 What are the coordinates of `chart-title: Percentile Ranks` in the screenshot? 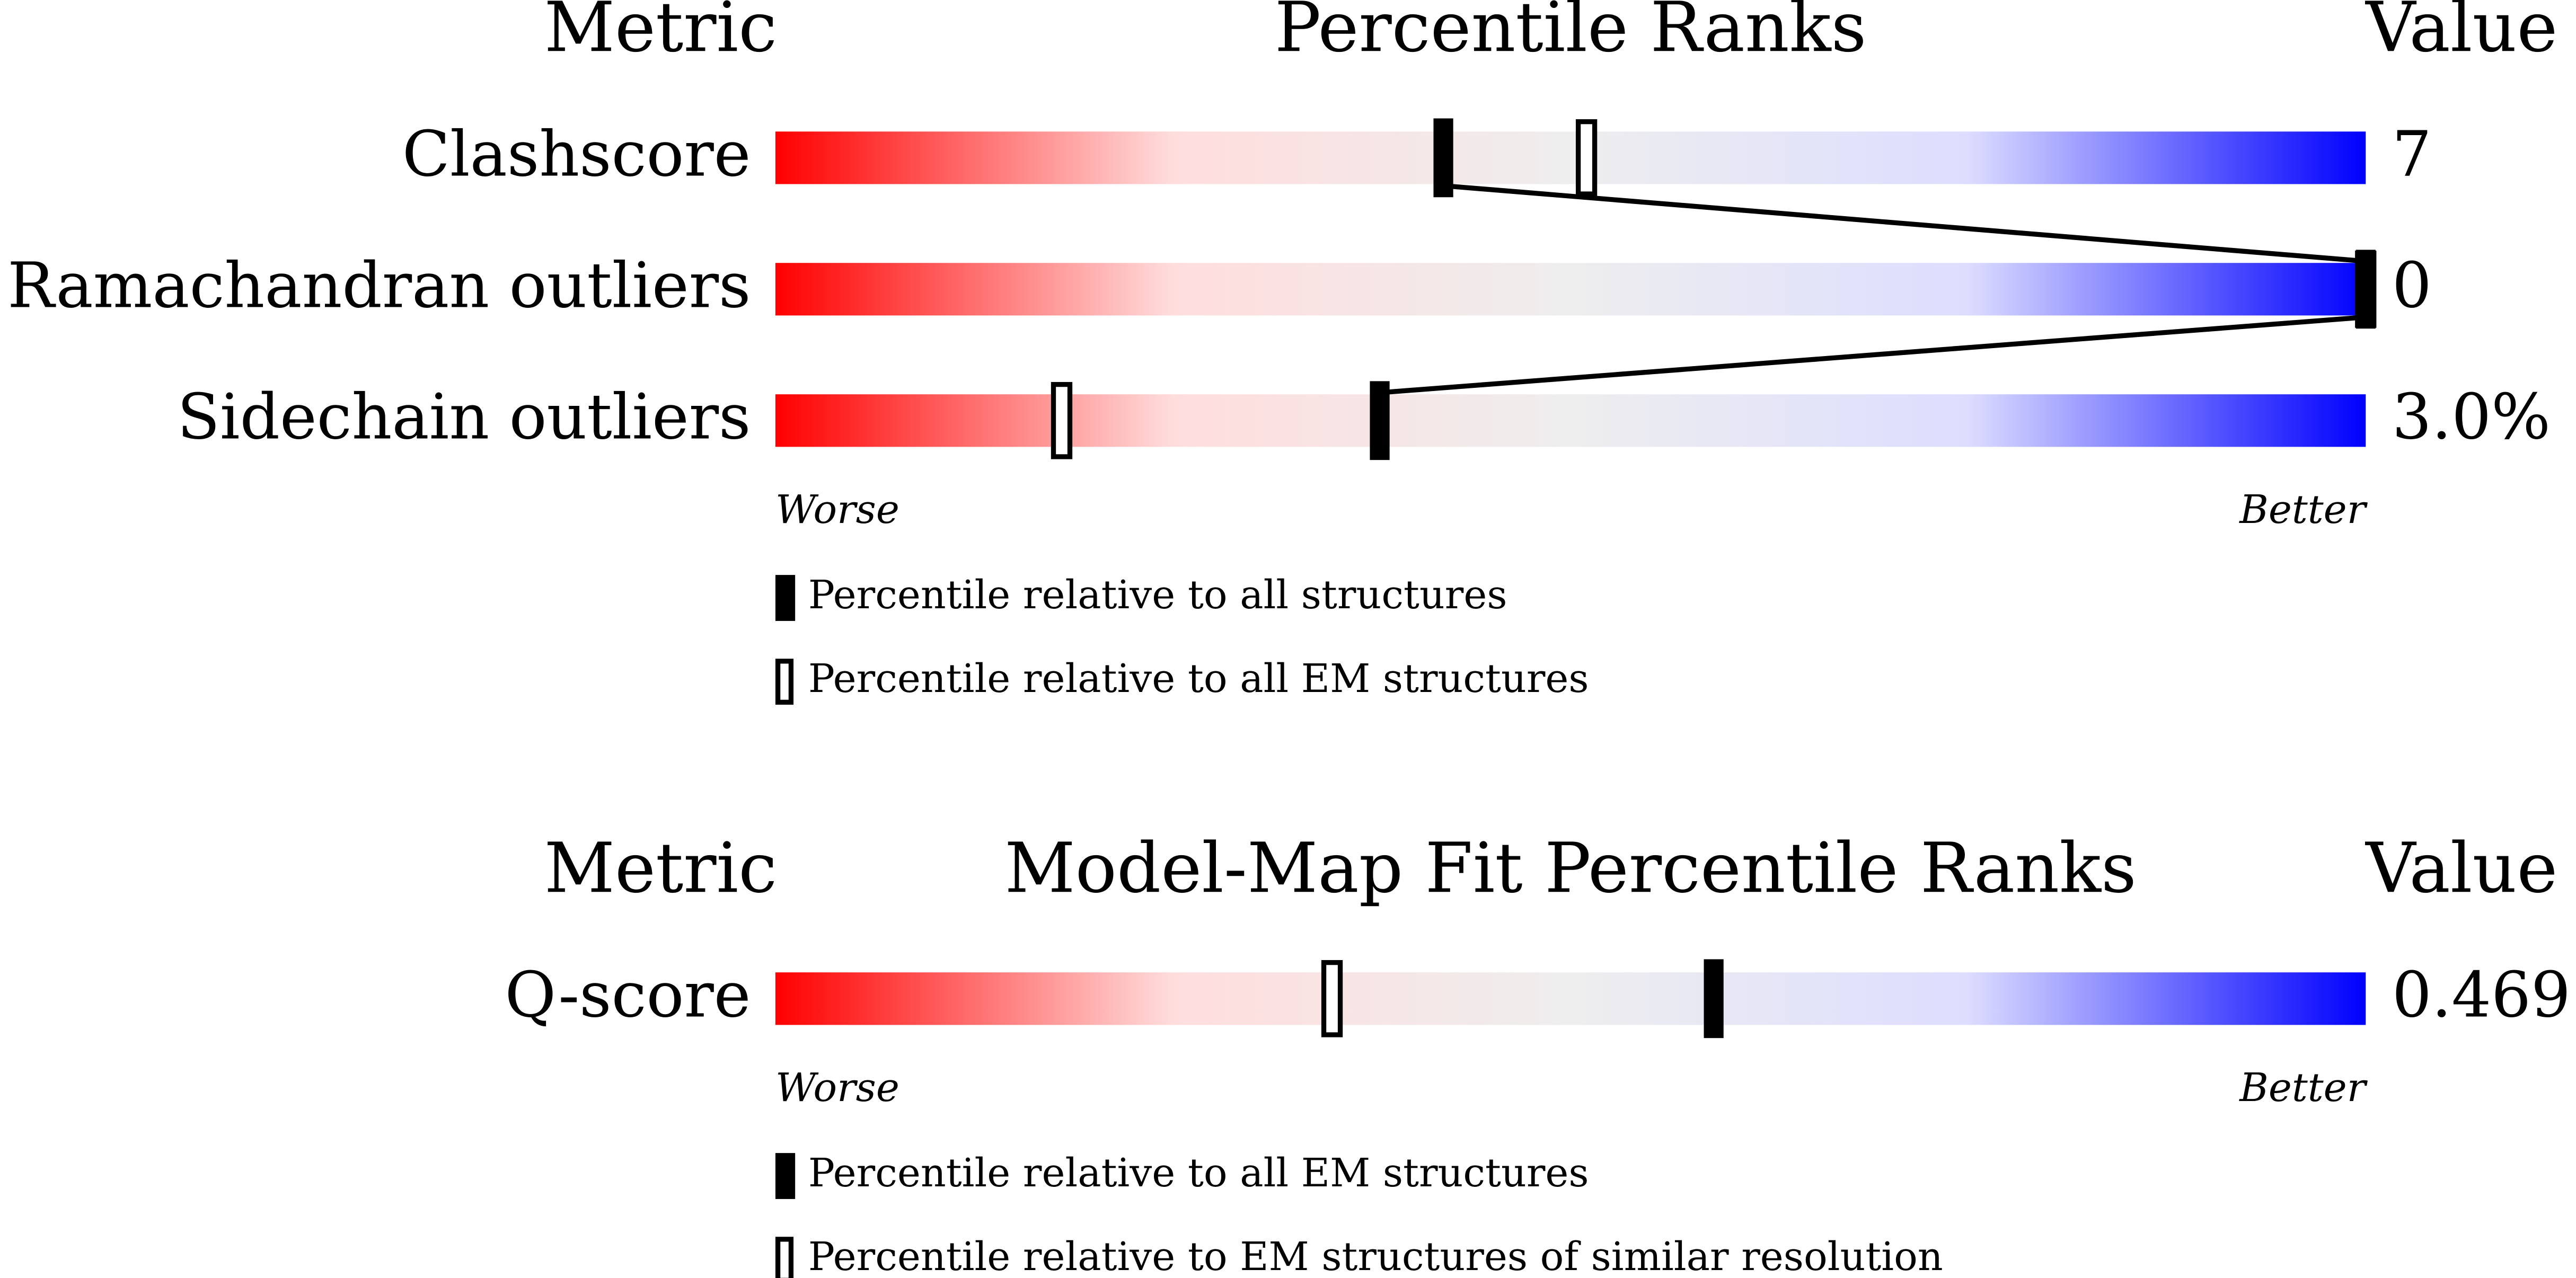 It's located at (1571, 33).